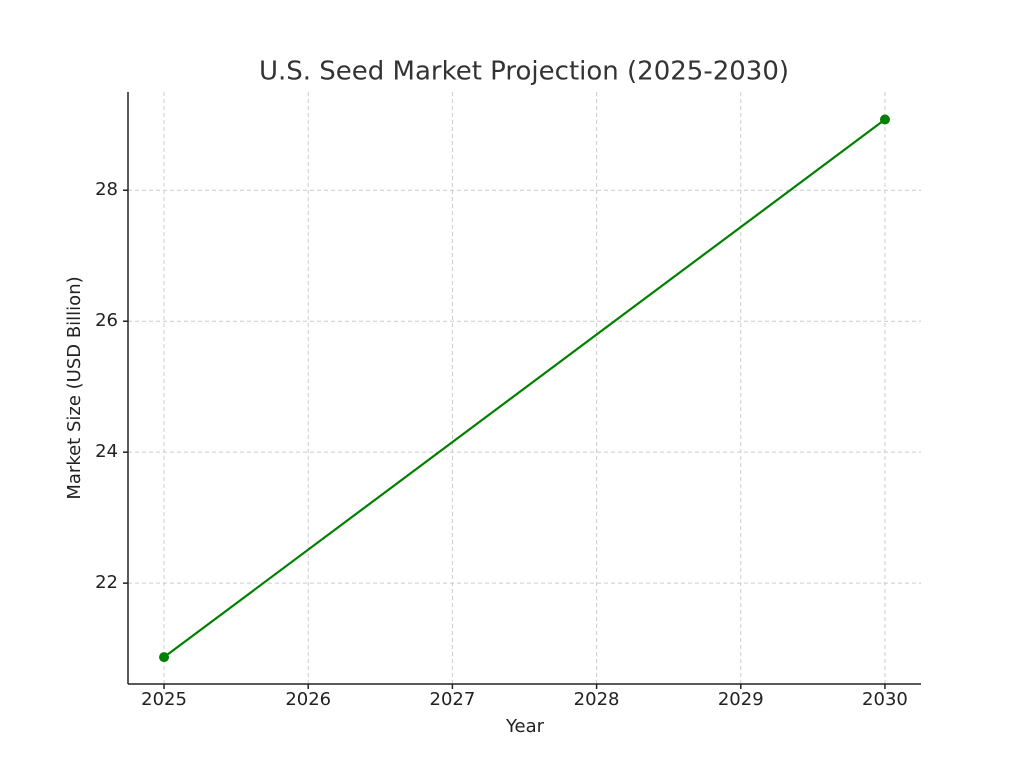 The width and height of the screenshot is (1024, 768). I want to click on x-tick-label: 2029, so click(741, 699).